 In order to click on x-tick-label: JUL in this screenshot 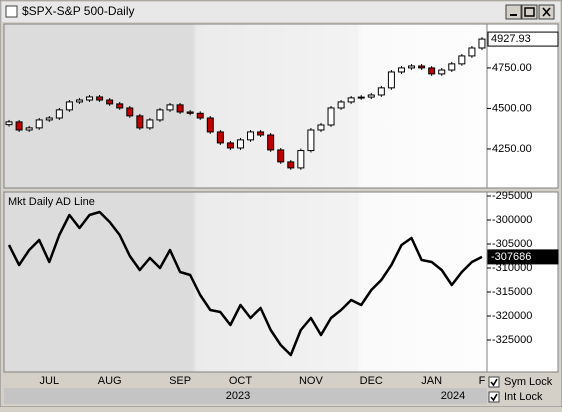, I will do `click(50, 381)`.